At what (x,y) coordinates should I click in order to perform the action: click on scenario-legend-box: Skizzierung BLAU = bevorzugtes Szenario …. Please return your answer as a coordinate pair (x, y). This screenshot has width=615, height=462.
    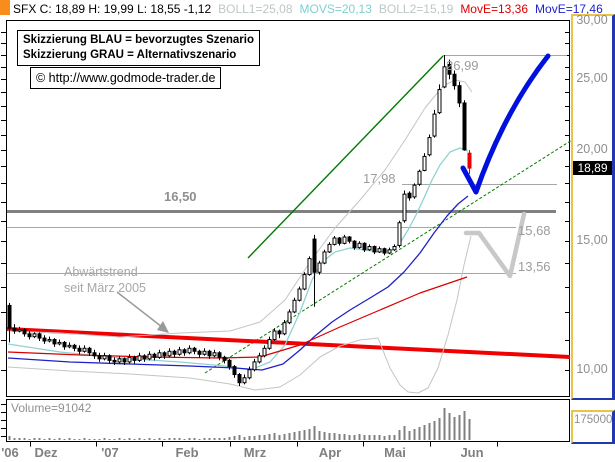
    Looking at the image, I should click on (139, 48).